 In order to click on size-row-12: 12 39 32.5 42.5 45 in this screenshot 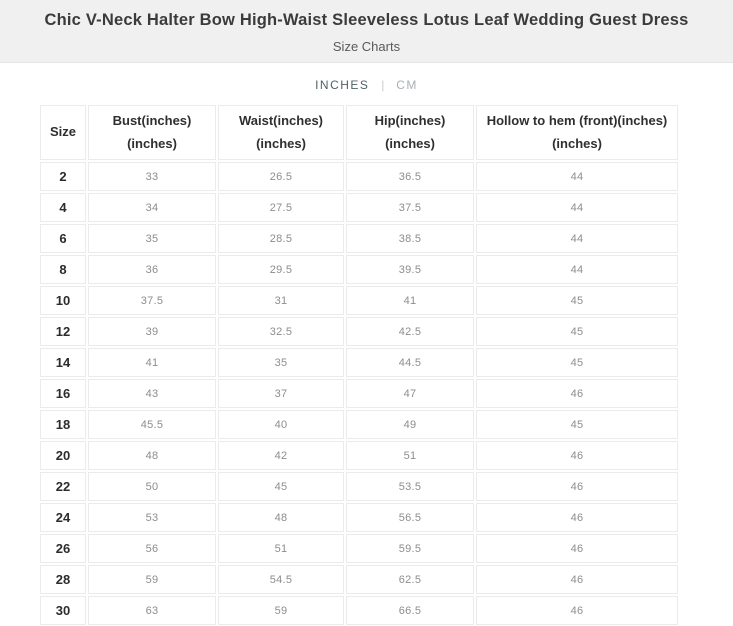, I will do `click(359, 331)`.